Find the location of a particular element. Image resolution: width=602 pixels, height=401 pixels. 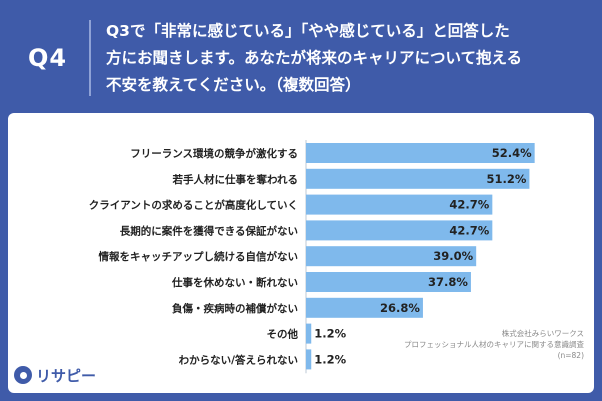

data-label: 39.0% is located at coordinates (453, 256).